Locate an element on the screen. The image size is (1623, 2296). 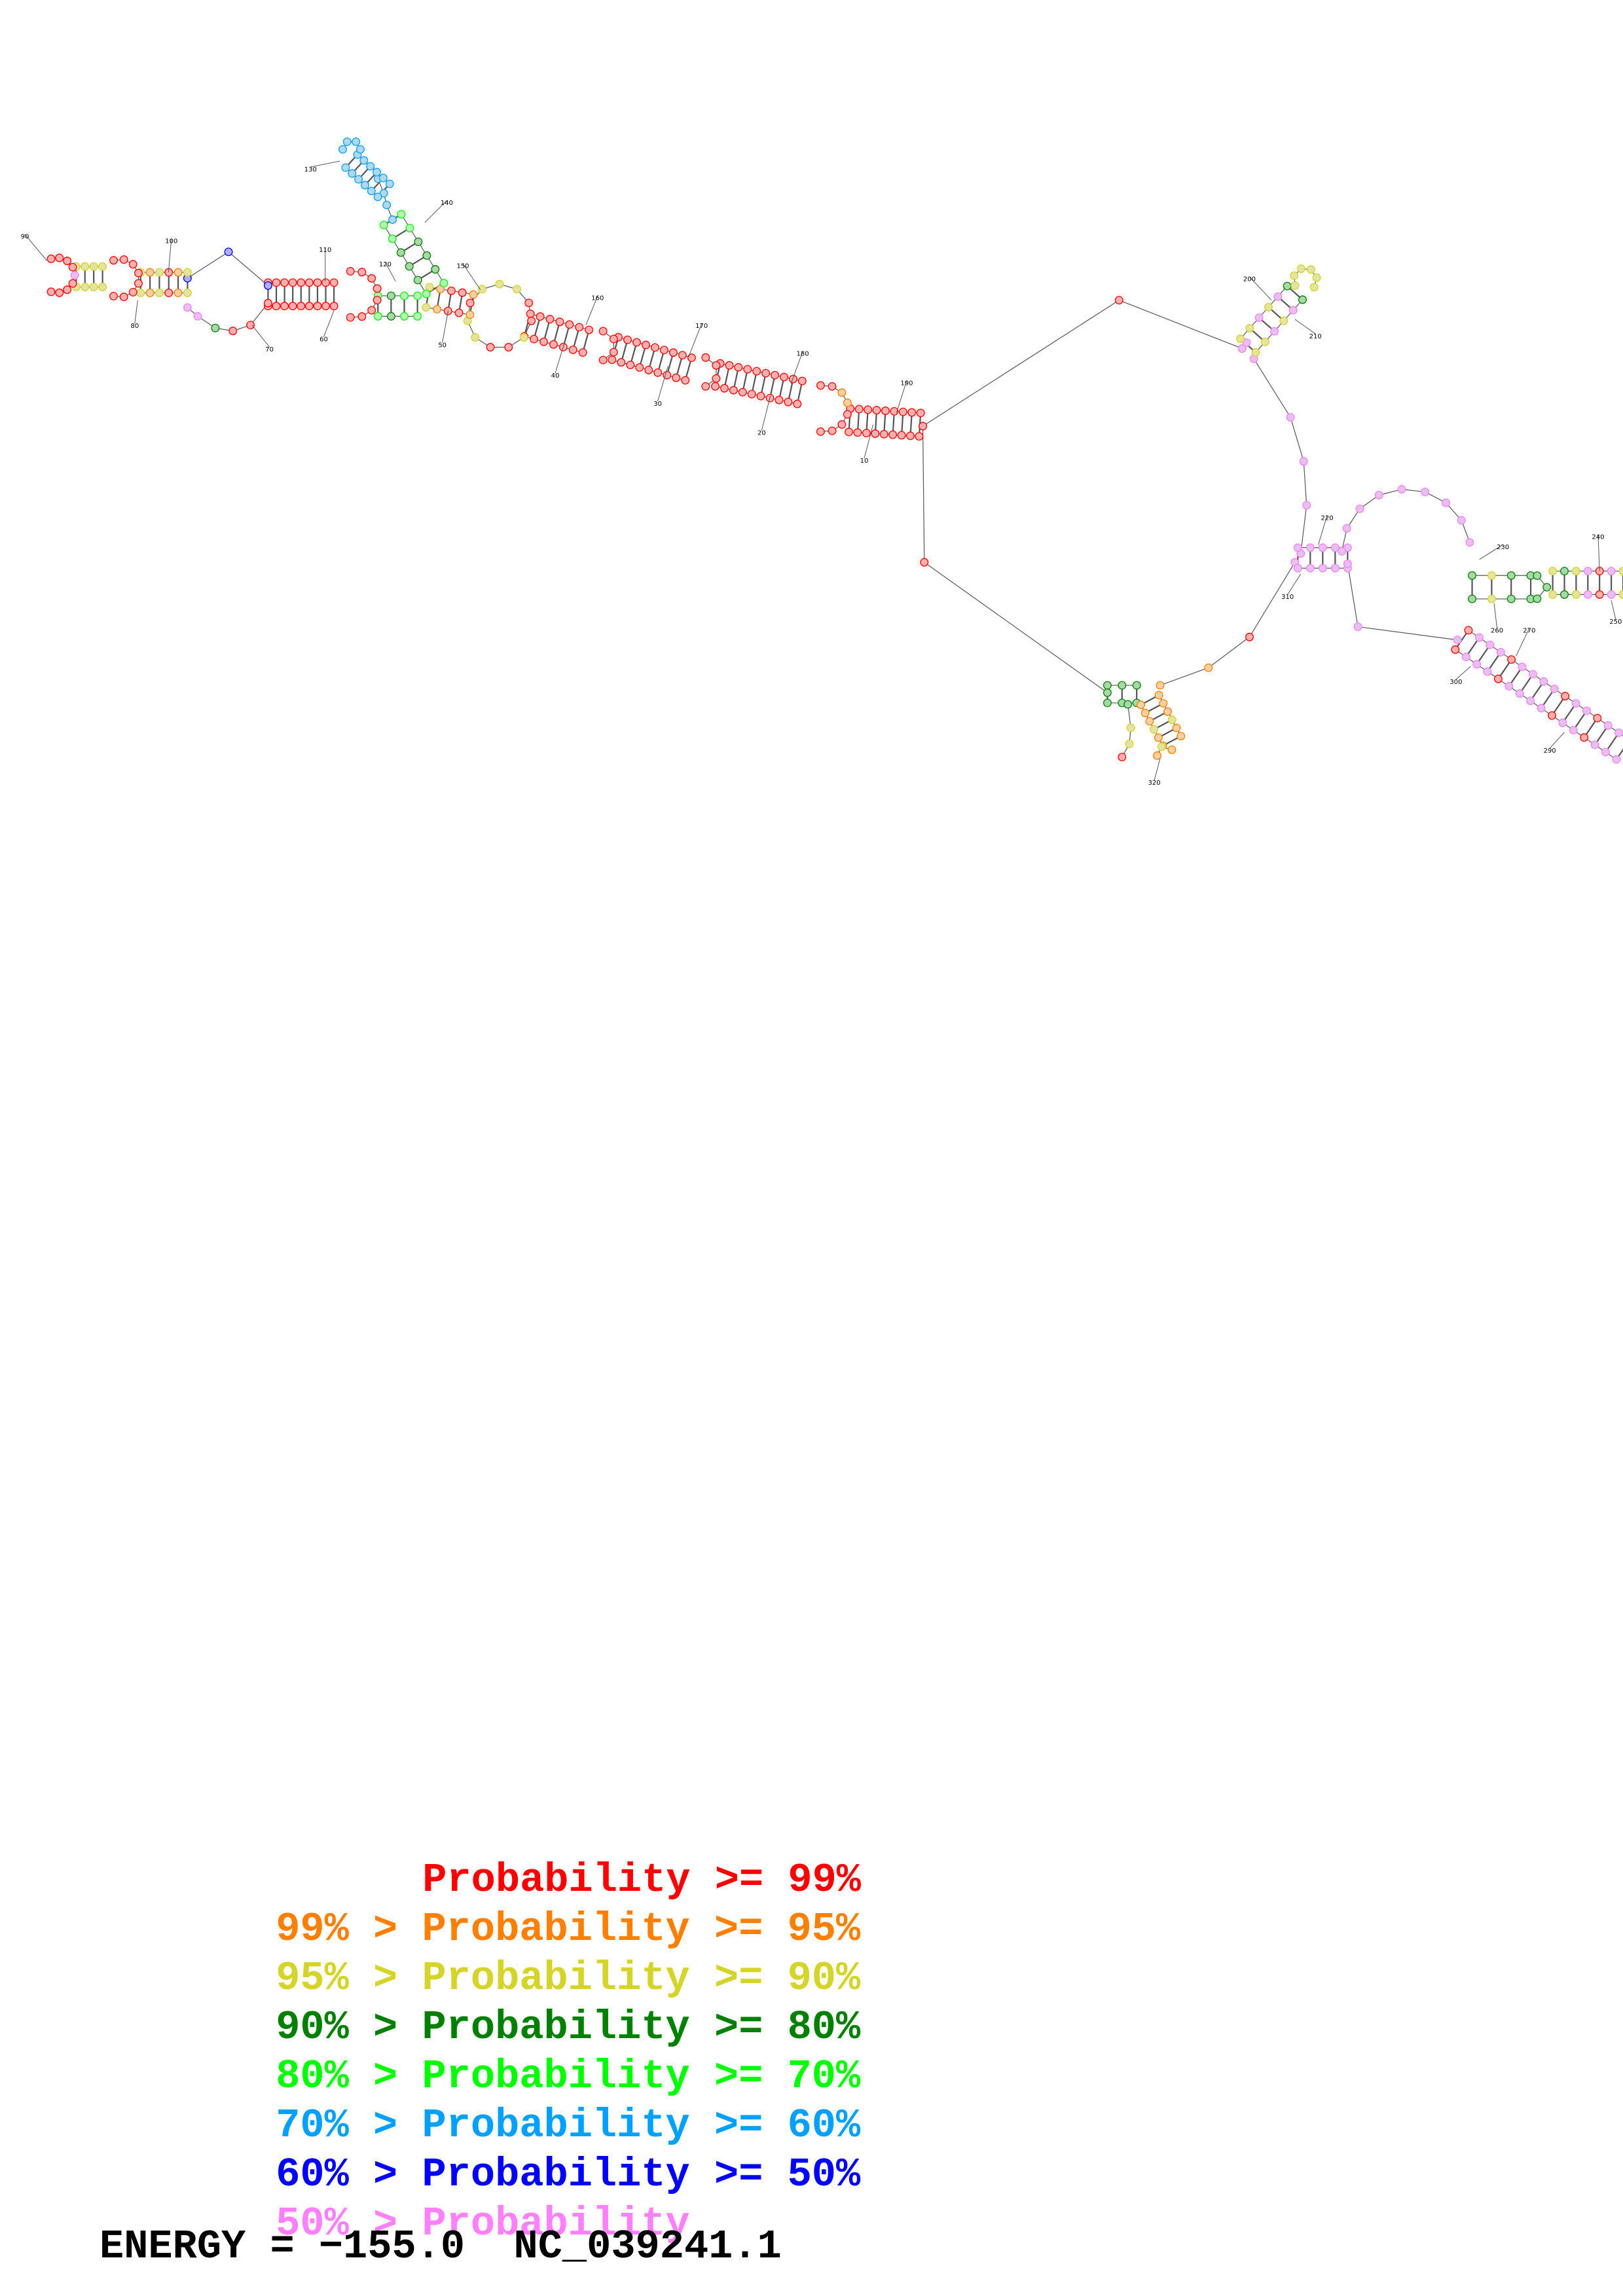
position-label: 110 is located at coordinates (325, 250).